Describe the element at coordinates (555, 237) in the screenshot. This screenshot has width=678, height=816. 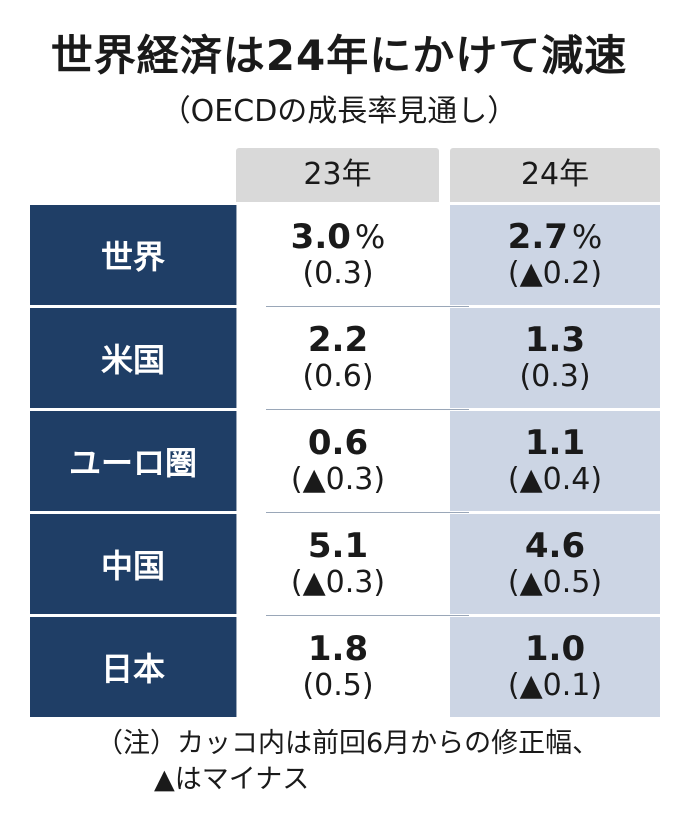
I see `value-24: 2.7%` at that location.